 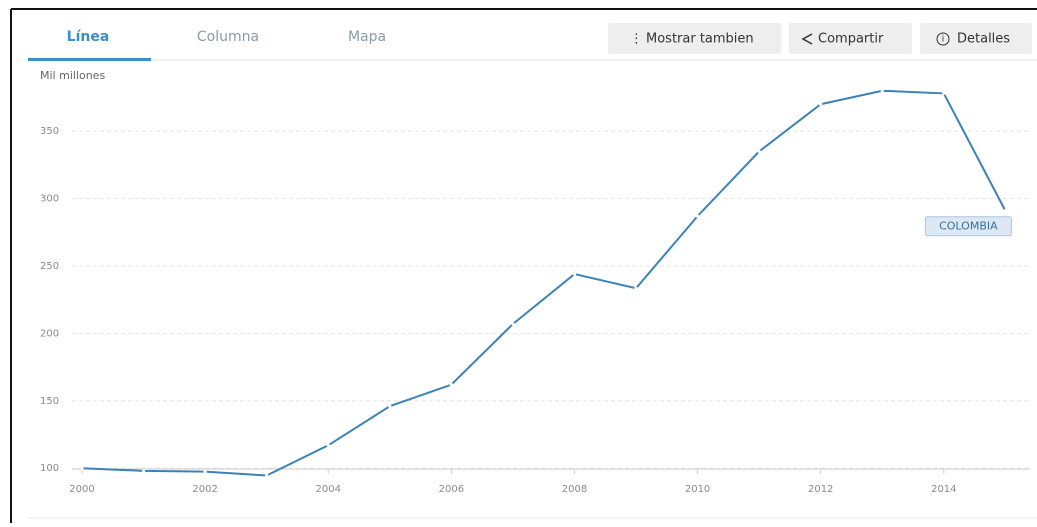 I want to click on button-label: Compartir, so click(x=851, y=39).